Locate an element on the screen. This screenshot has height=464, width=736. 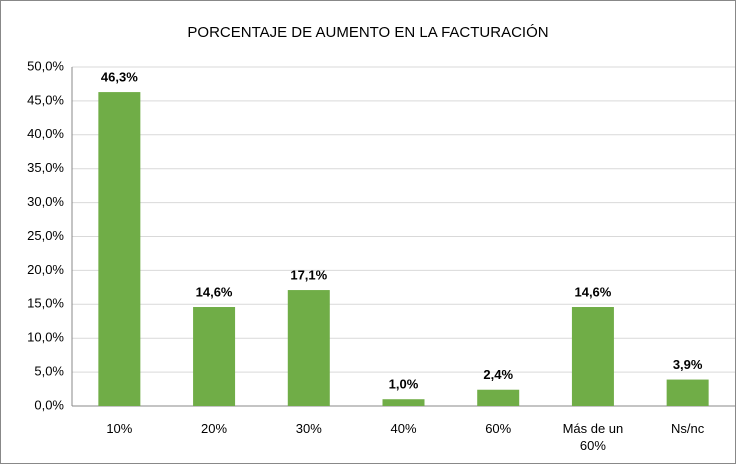
y-tick-label: 50,0% is located at coordinates (45, 65).